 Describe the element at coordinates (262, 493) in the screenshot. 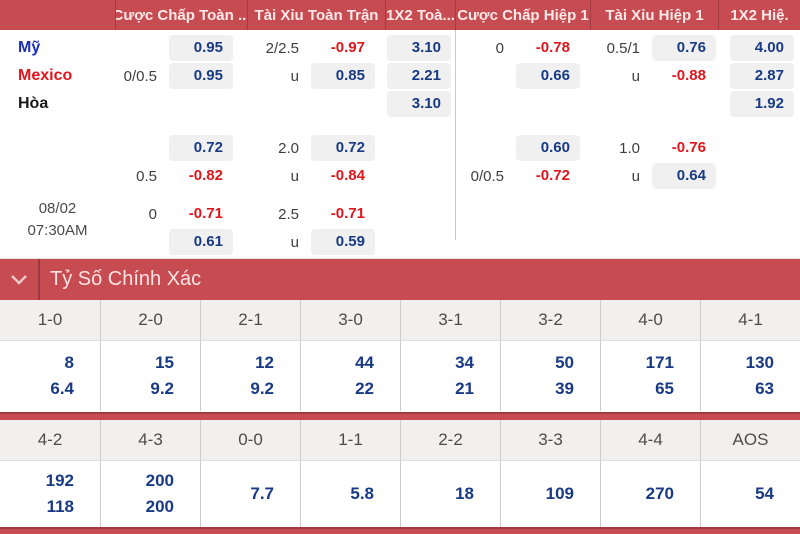

I see `score-odds-value: 7.7` at that location.